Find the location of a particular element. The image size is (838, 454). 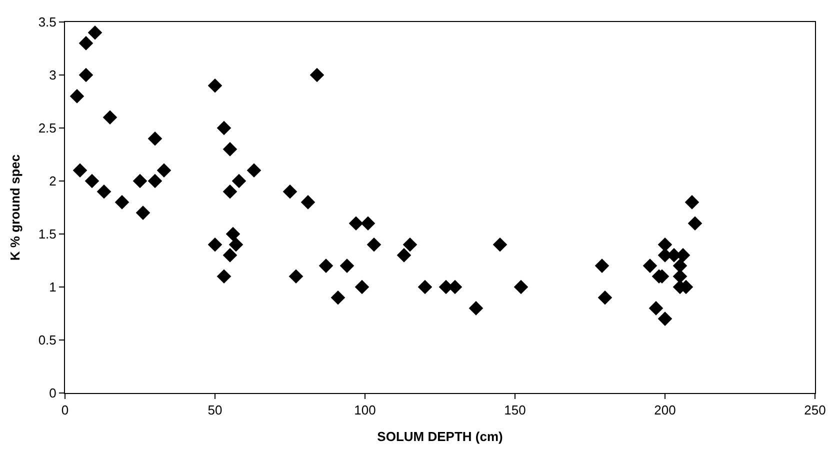

y-tick-label: 2 is located at coordinates (52, 181).